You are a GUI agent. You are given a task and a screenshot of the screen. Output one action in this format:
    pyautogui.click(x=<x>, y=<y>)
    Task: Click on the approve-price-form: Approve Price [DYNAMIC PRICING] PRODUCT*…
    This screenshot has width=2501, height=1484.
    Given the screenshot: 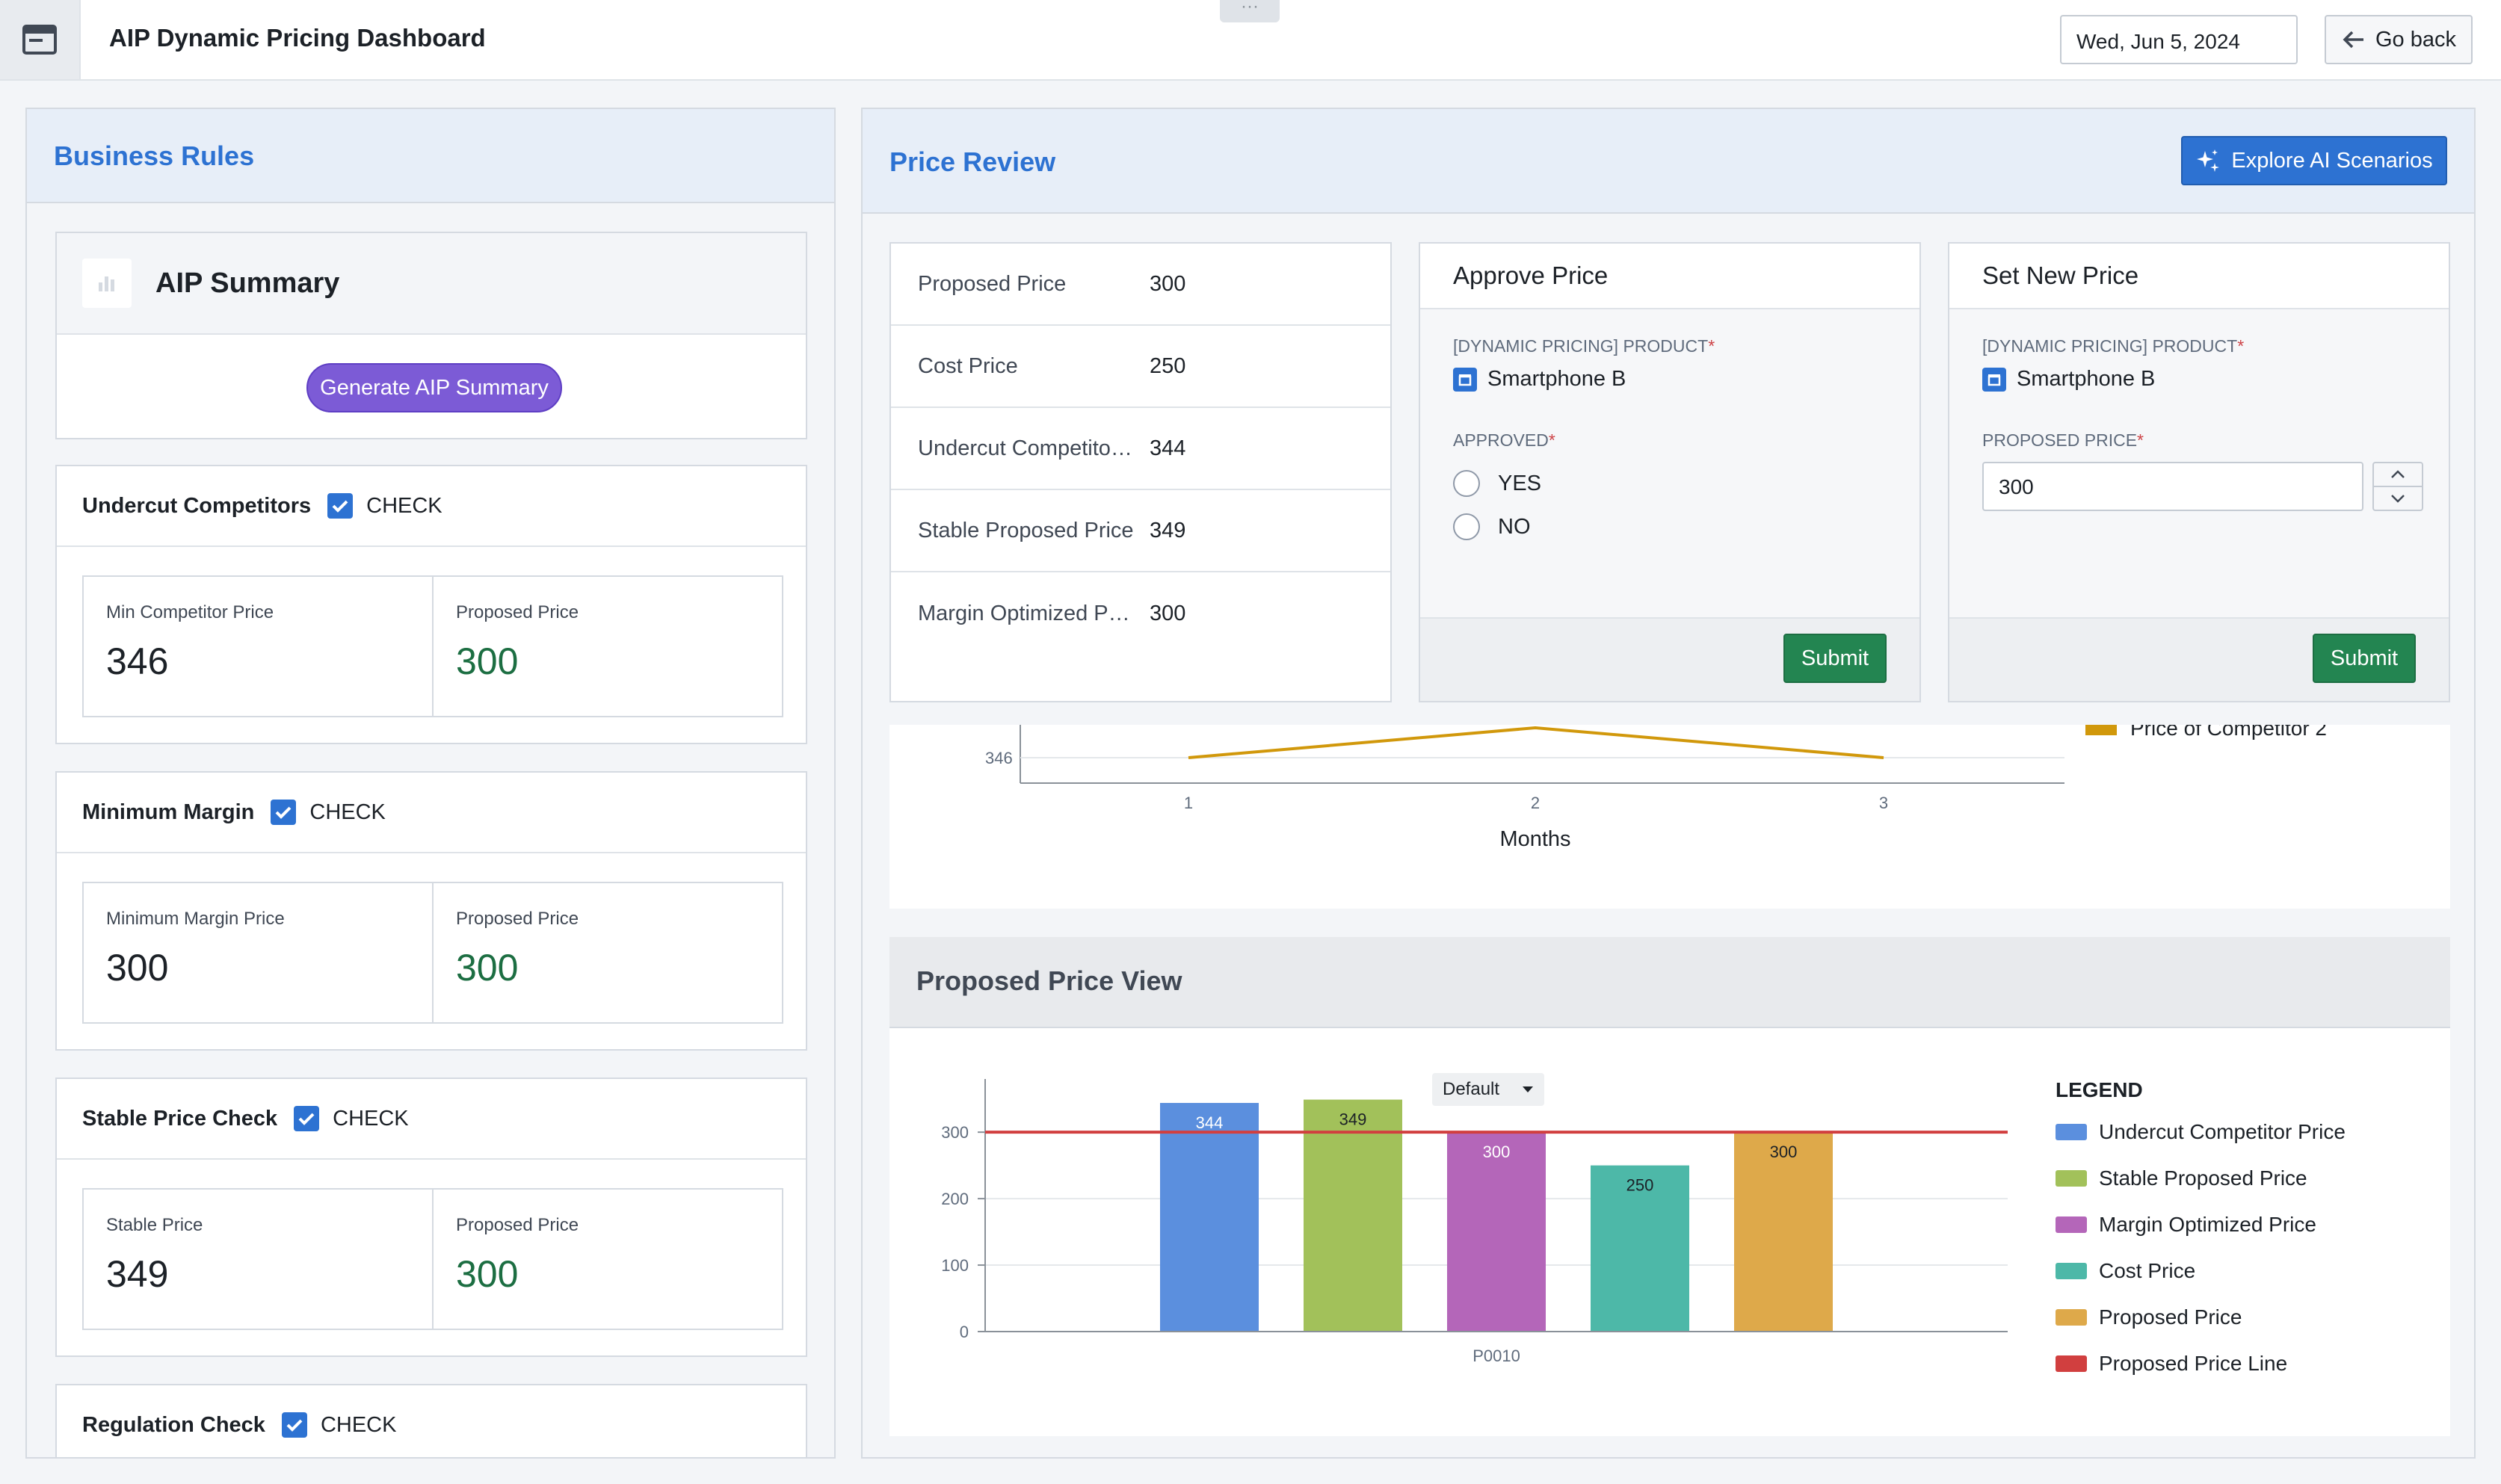 What is the action you would take?
    pyautogui.click(x=1670, y=472)
    